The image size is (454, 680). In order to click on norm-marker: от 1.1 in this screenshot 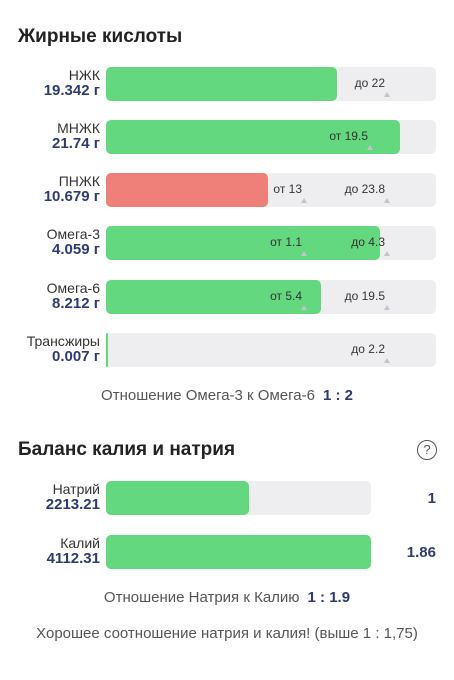, I will do `click(288, 243)`.